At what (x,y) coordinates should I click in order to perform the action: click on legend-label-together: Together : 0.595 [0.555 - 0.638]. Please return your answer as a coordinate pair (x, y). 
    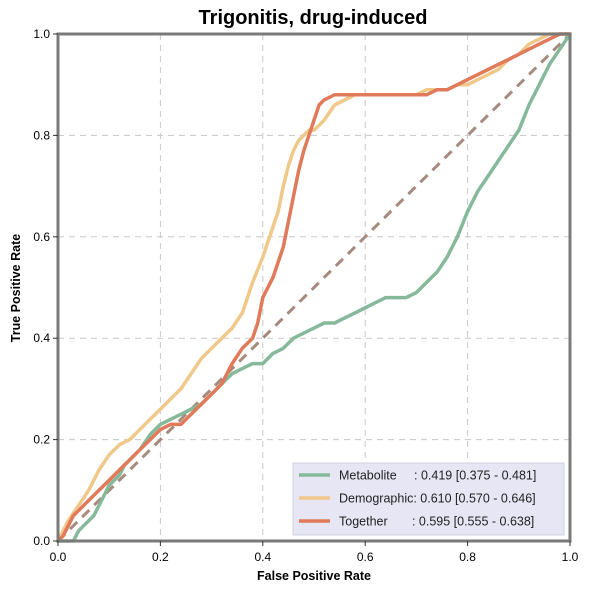
    Looking at the image, I should click on (436, 522).